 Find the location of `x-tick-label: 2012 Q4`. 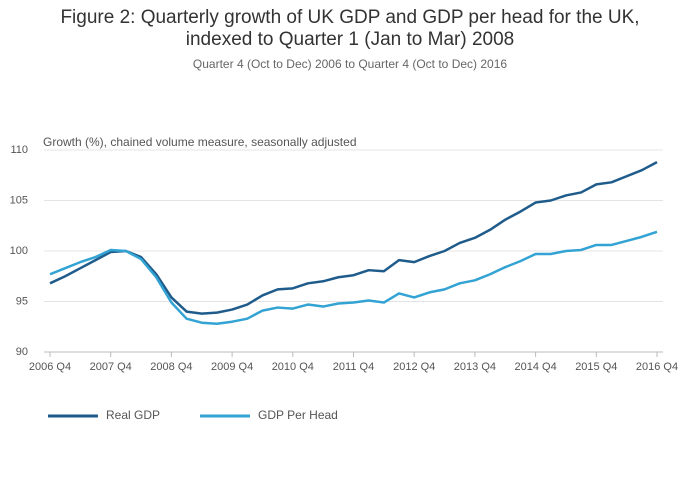

x-tick-label: 2012 Q4 is located at coordinates (414, 367).